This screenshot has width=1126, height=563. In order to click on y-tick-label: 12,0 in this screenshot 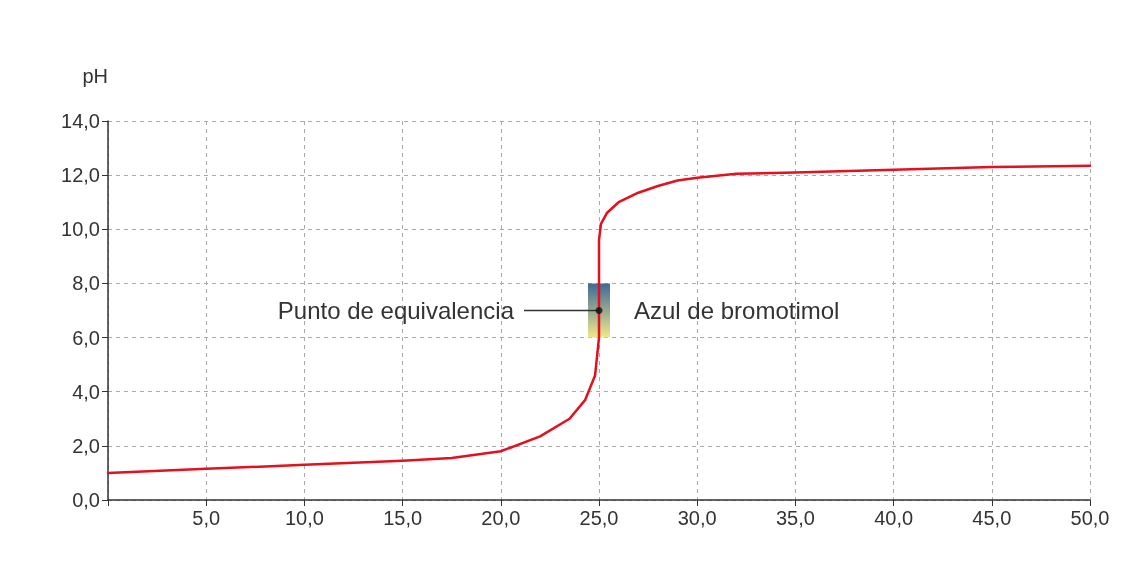, I will do `click(80, 175)`.